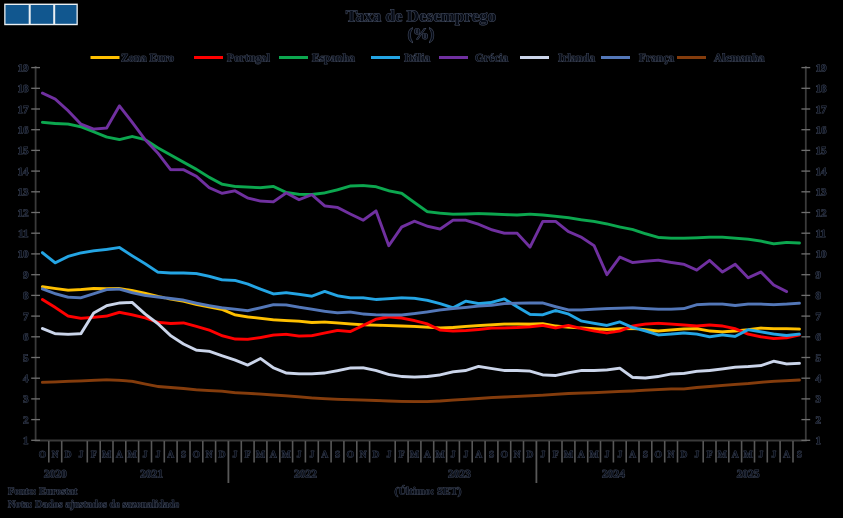 The width and height of the screenshot is (843, 518). I want to click on svg-text: 17, so click(822, 110).